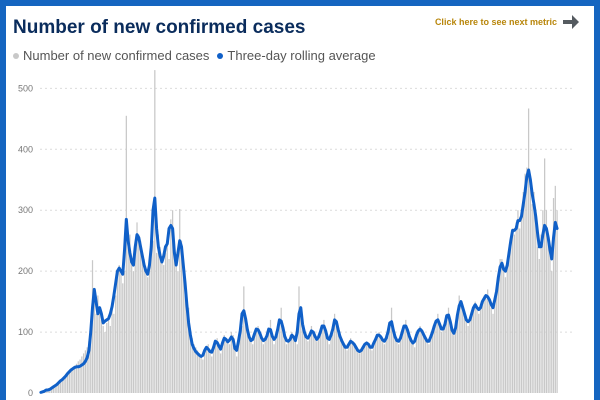  What do you see at coordinates (220, 55) in the screenshot?
I see `legend-dot-line` at bounding box center [220, 55].